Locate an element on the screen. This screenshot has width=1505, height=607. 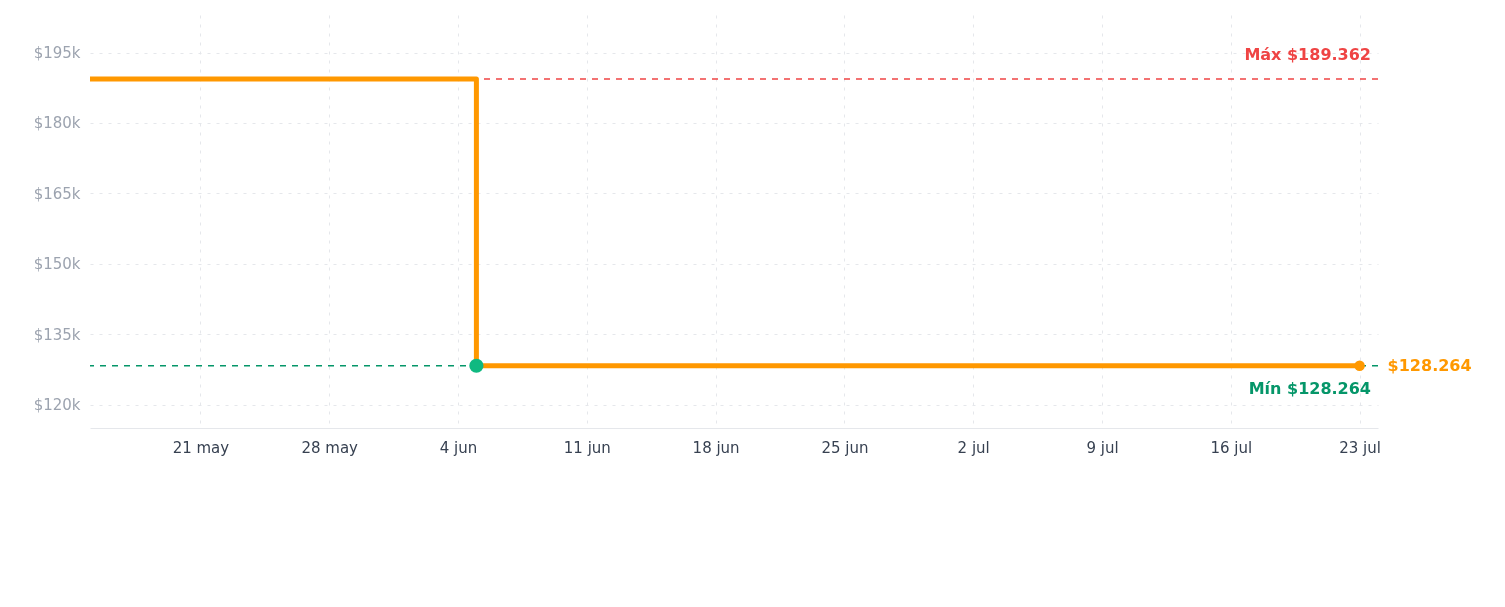
y-tick-label: $165k is located at coordinates (57, 193).